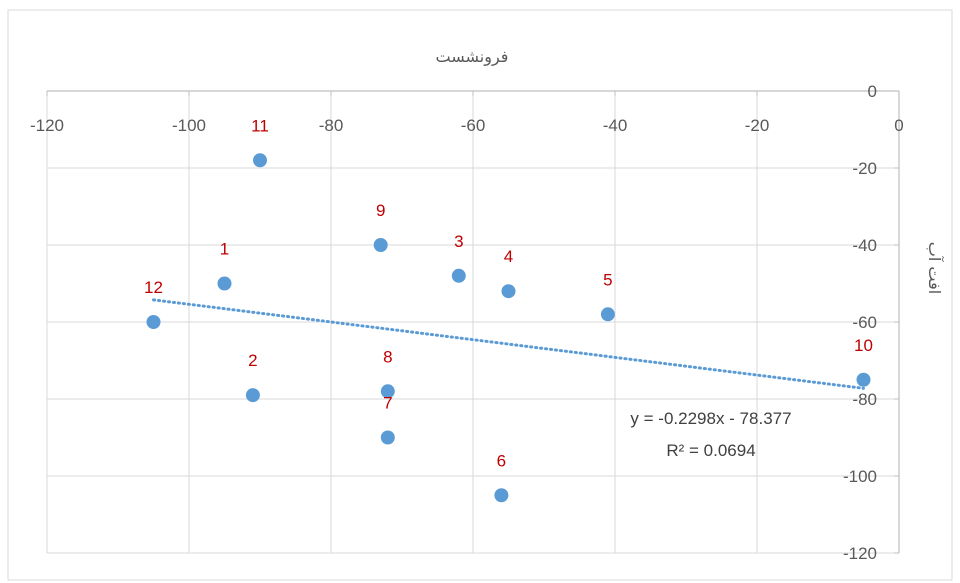  What do you see at coordinates (864, 399) in the screenshot?
I see `y-tick-label: -80` at bounding box center [864, 399].